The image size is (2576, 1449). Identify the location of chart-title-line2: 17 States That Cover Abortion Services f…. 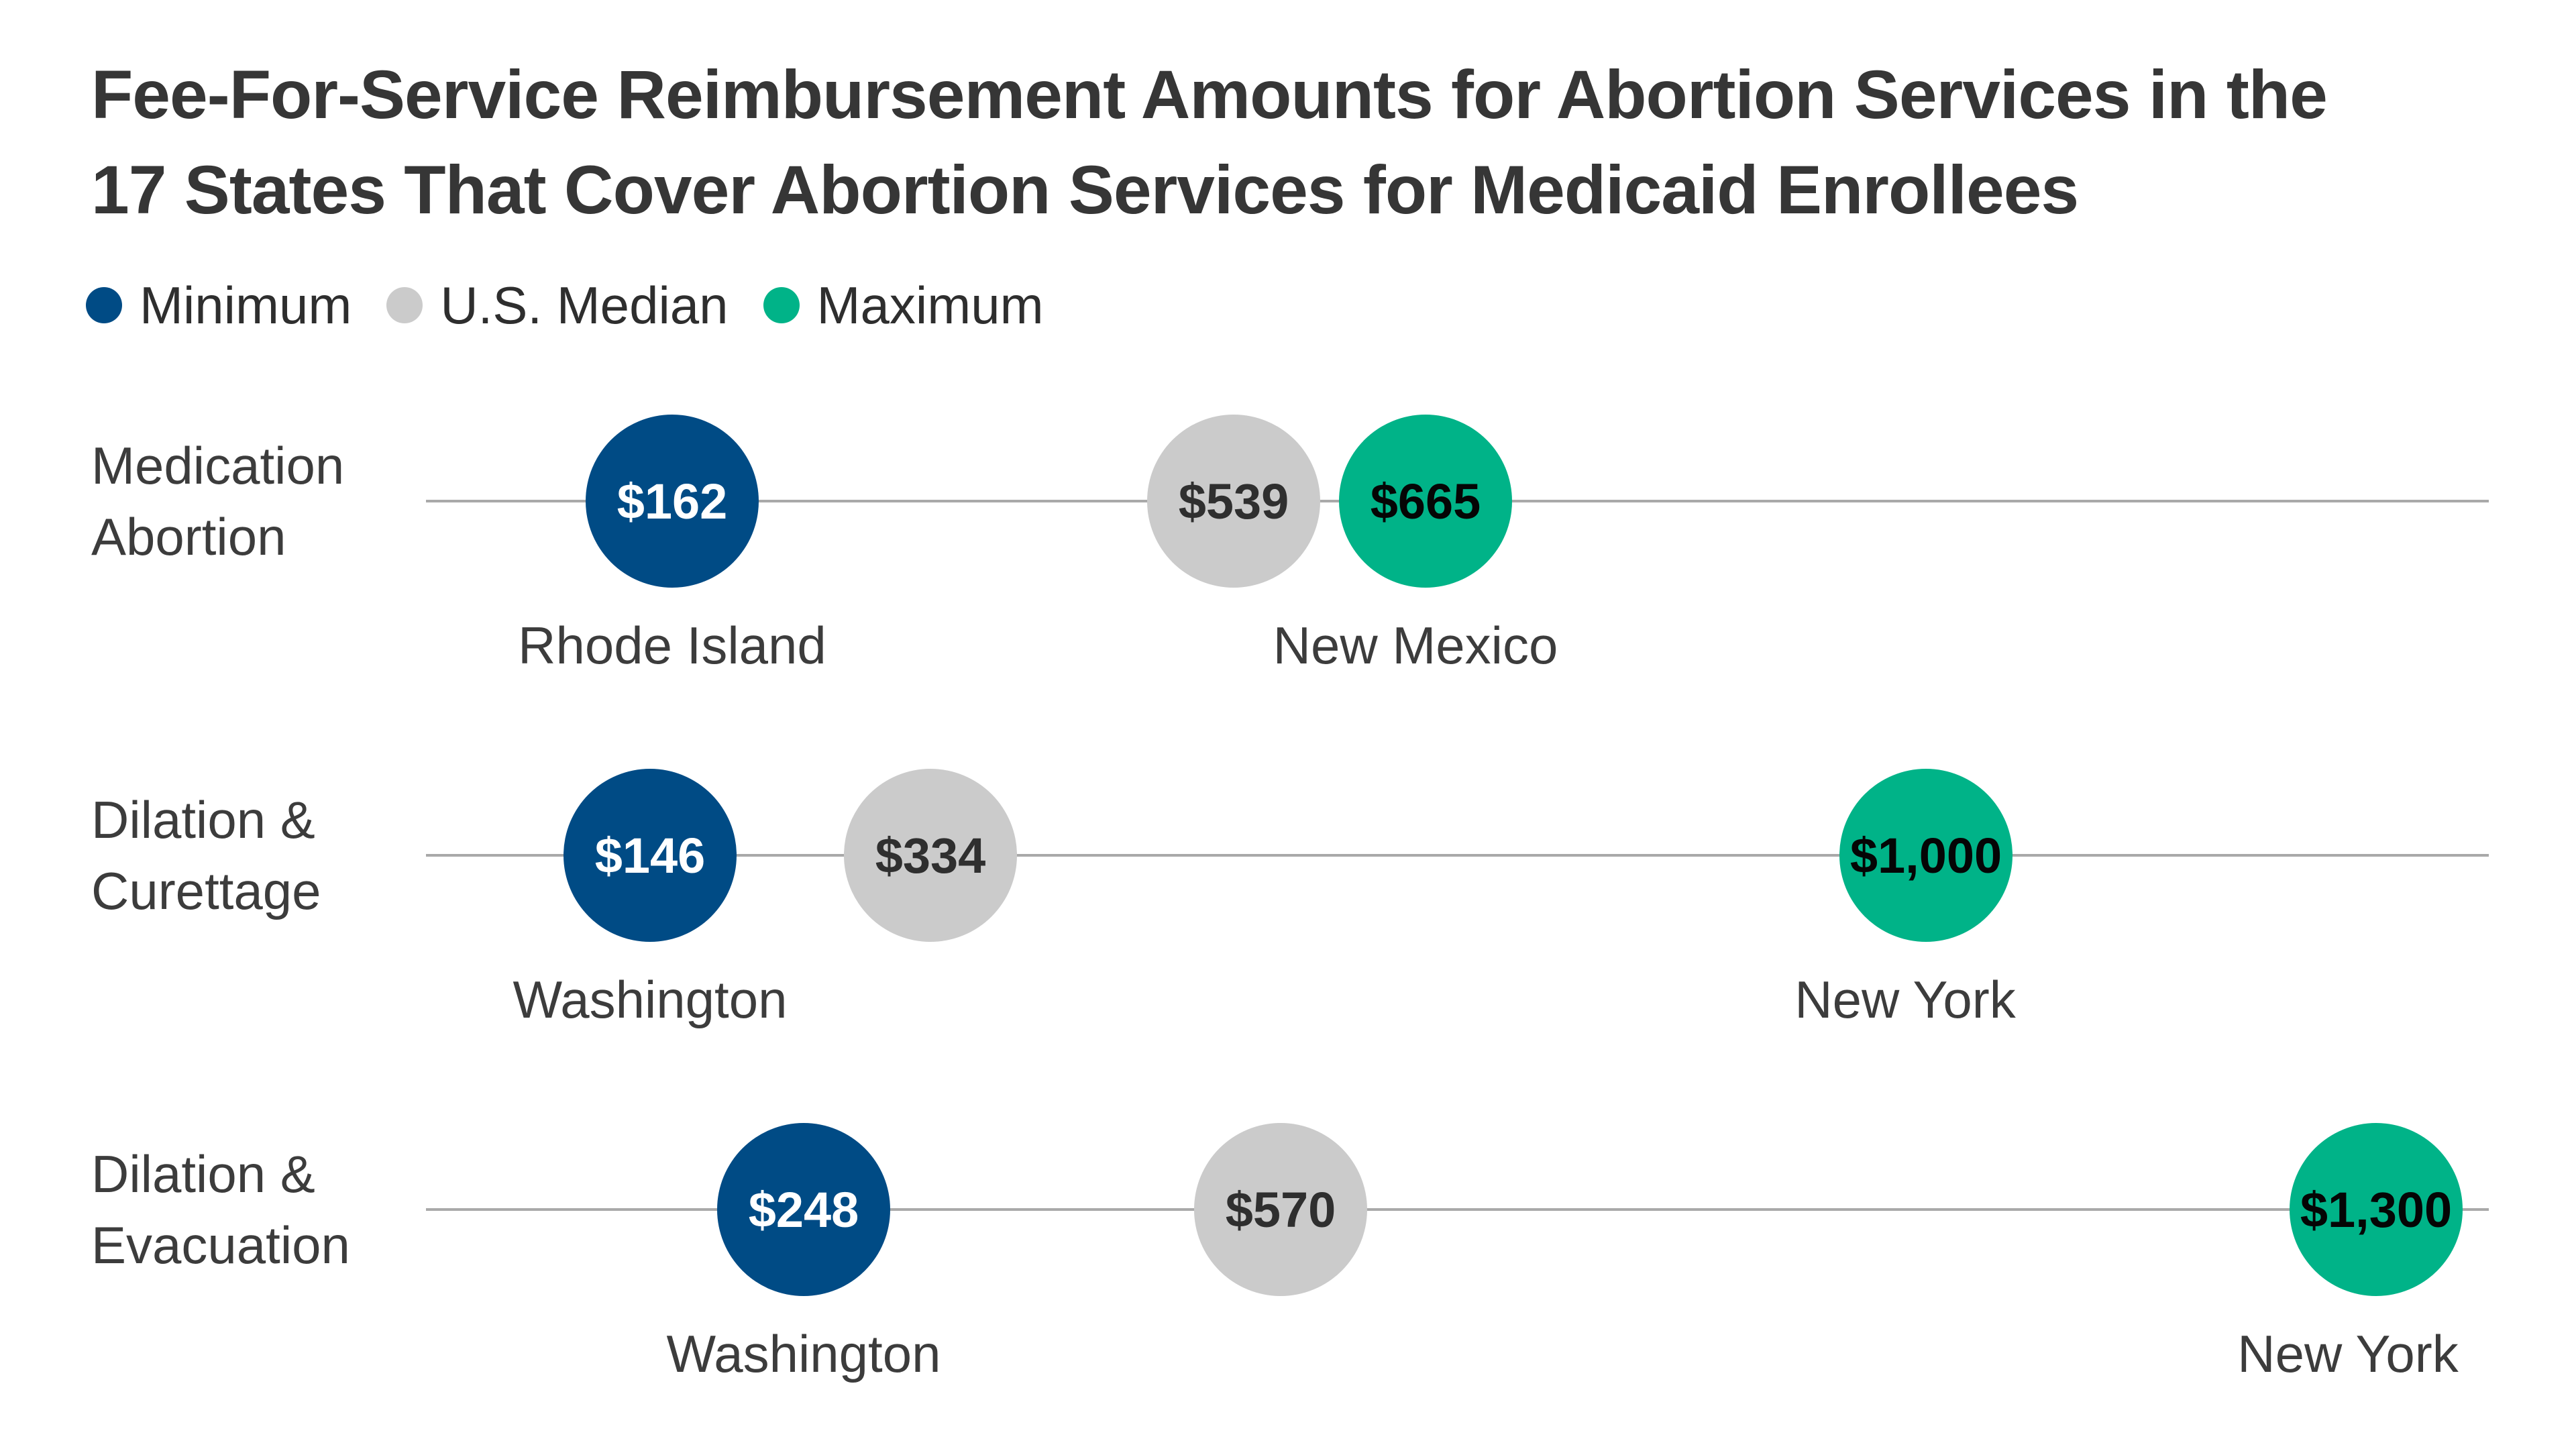
(1085, 190).